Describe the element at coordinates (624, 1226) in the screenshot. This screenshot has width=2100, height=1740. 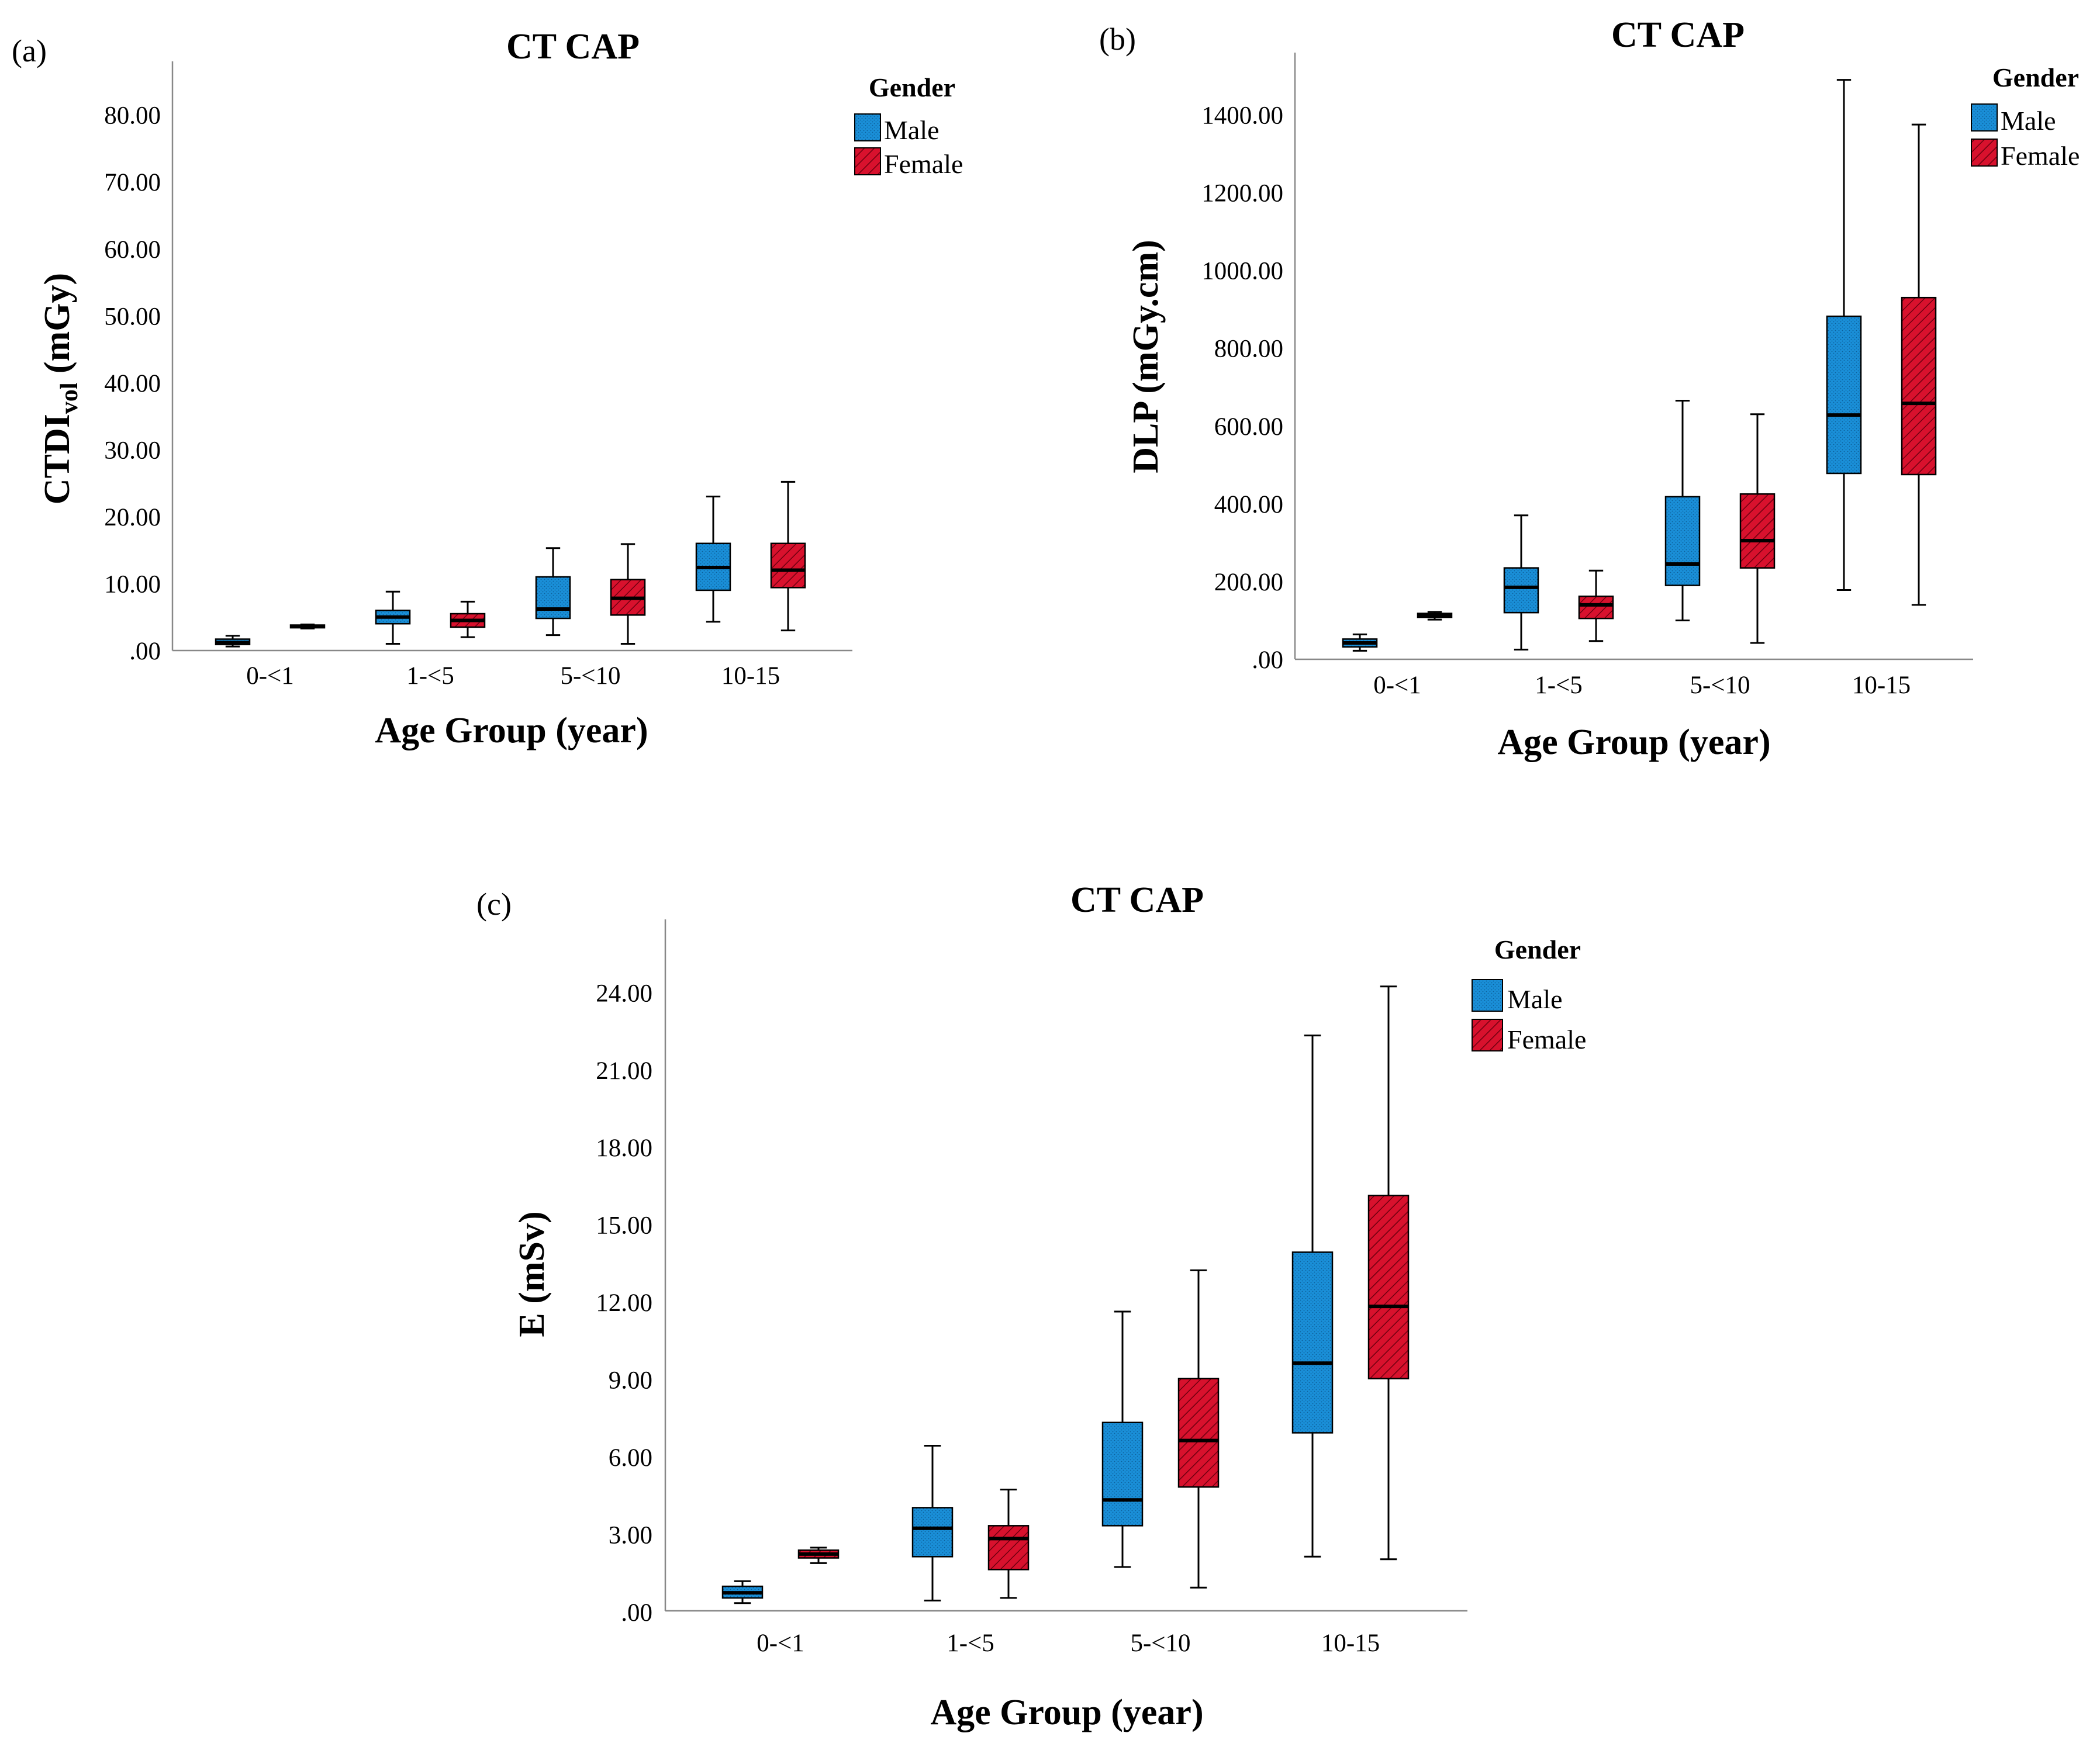
I see `y-tick-label: 15.00` at that location.